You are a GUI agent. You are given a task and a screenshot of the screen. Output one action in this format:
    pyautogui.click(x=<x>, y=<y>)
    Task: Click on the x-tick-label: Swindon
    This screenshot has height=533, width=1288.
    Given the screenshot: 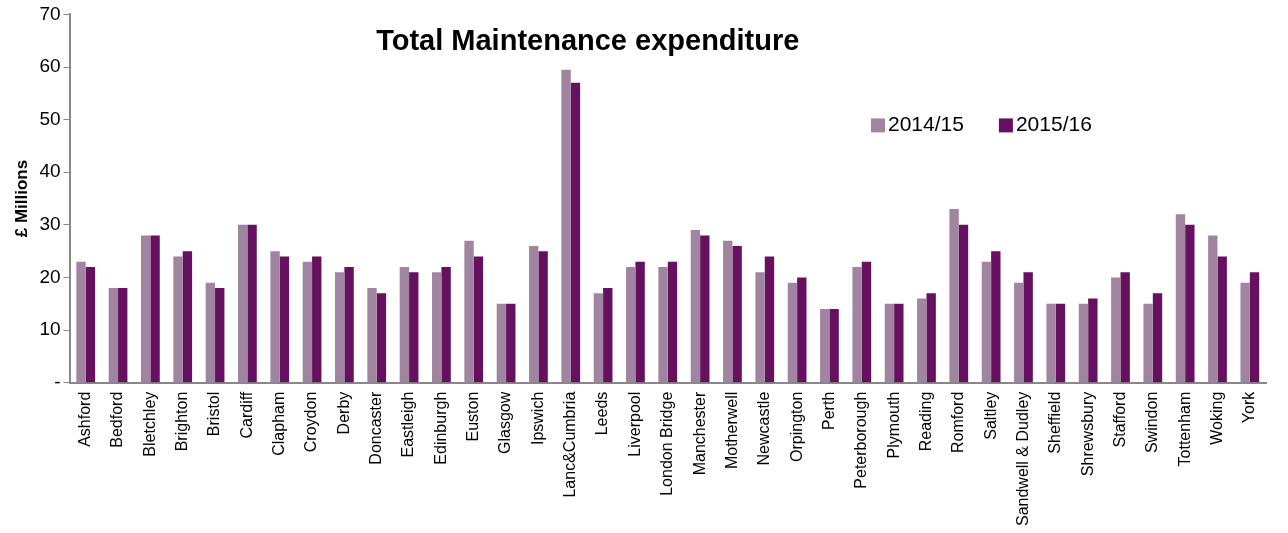 What is the action you would take?
    pyautogui.click(x=1152, y=422)
    